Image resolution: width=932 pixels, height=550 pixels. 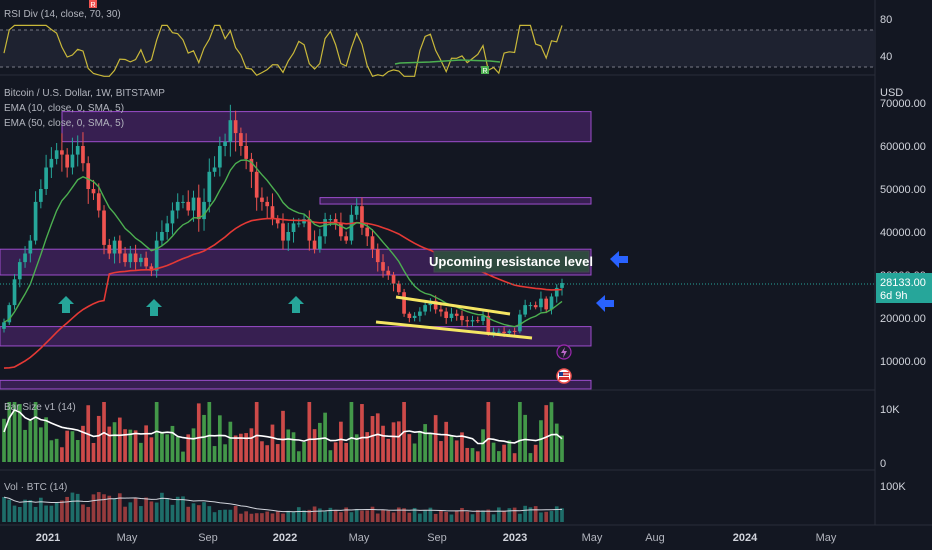 What do you see at coordinates (84, 93) in the screenshot?
I see `symbol-title: Bitcoin / U.S. Dollar, 1W, BITSTAMP` at bounding box center [84, 93].